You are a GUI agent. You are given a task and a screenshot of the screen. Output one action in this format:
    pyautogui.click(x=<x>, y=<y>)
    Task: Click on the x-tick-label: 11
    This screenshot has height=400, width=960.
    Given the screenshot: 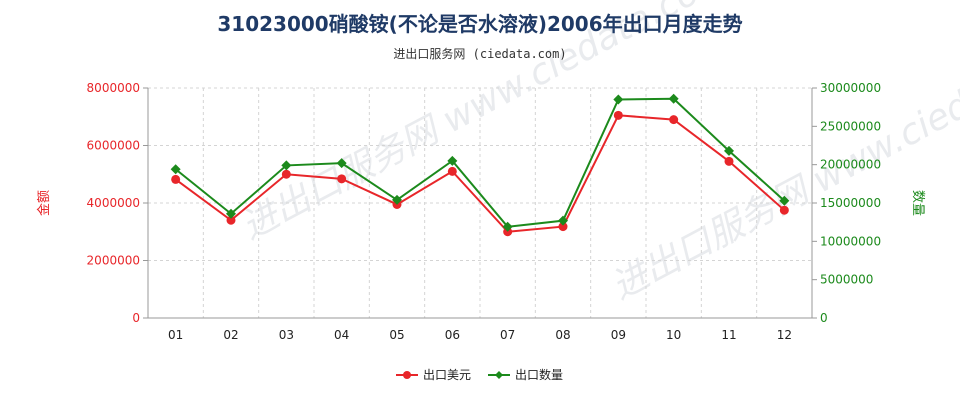 What is the action you would take?
    pyautogui.click(x=728, y=335)
    